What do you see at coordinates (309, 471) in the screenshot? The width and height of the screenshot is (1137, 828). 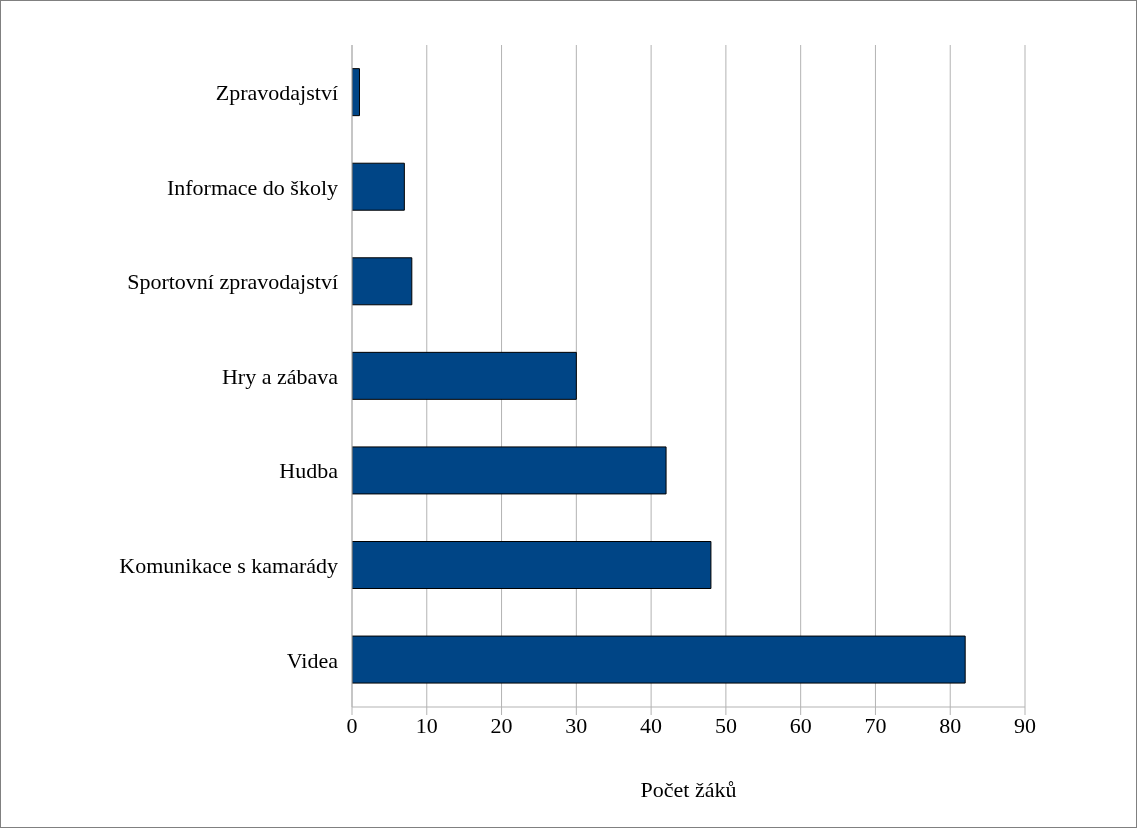 I see `y-tick-label: Hudba` at bounding box center [309, 471].